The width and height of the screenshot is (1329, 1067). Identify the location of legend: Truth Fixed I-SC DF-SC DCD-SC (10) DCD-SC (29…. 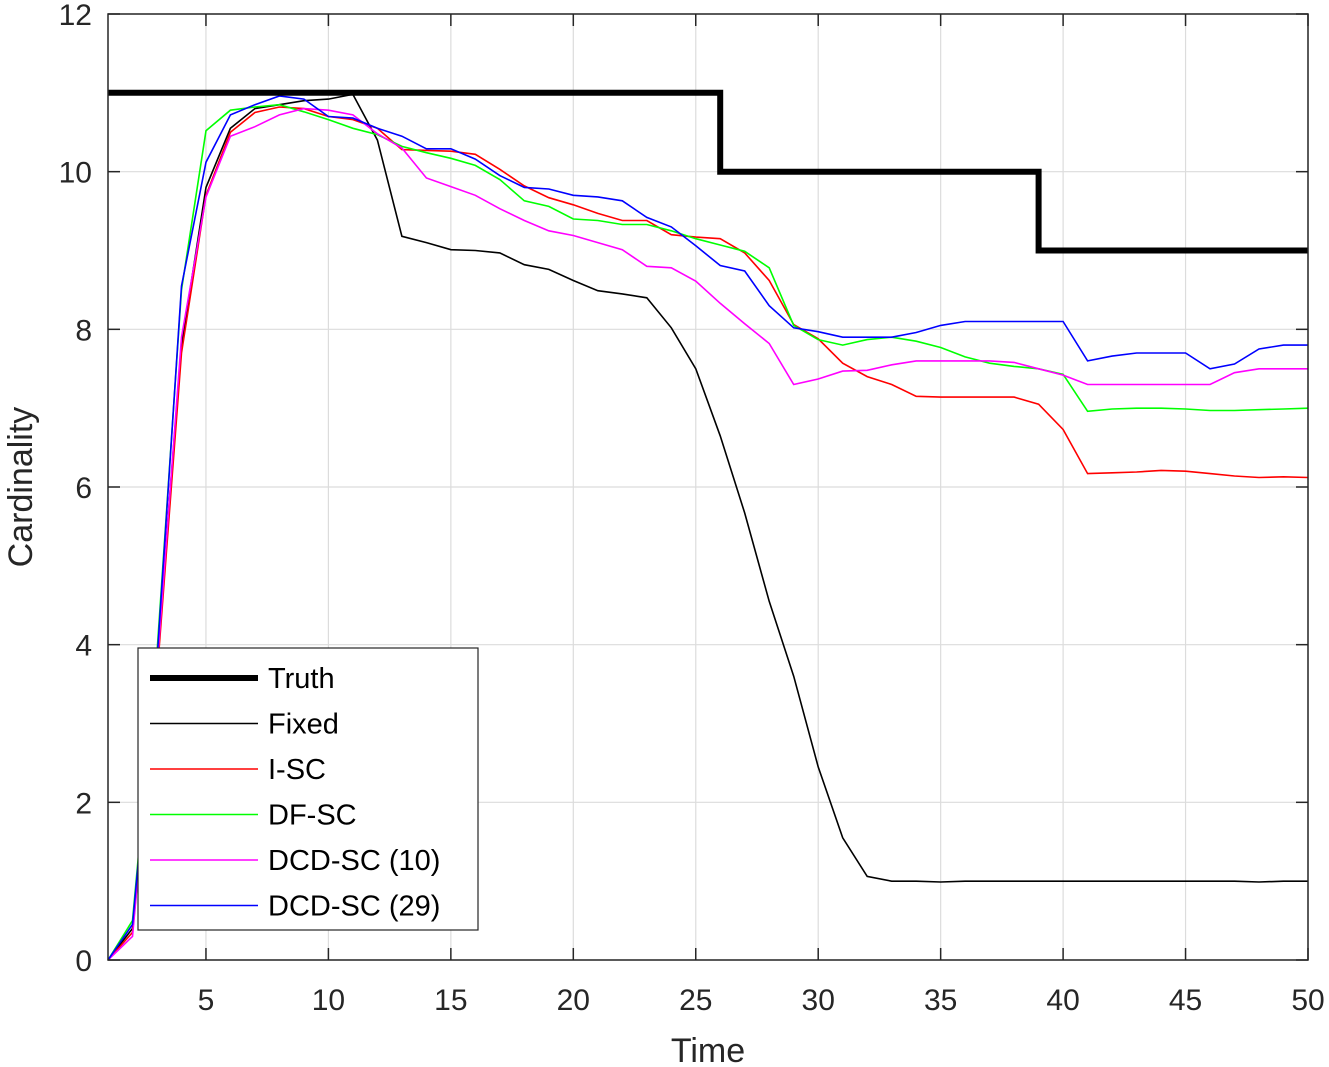
(308, 789).